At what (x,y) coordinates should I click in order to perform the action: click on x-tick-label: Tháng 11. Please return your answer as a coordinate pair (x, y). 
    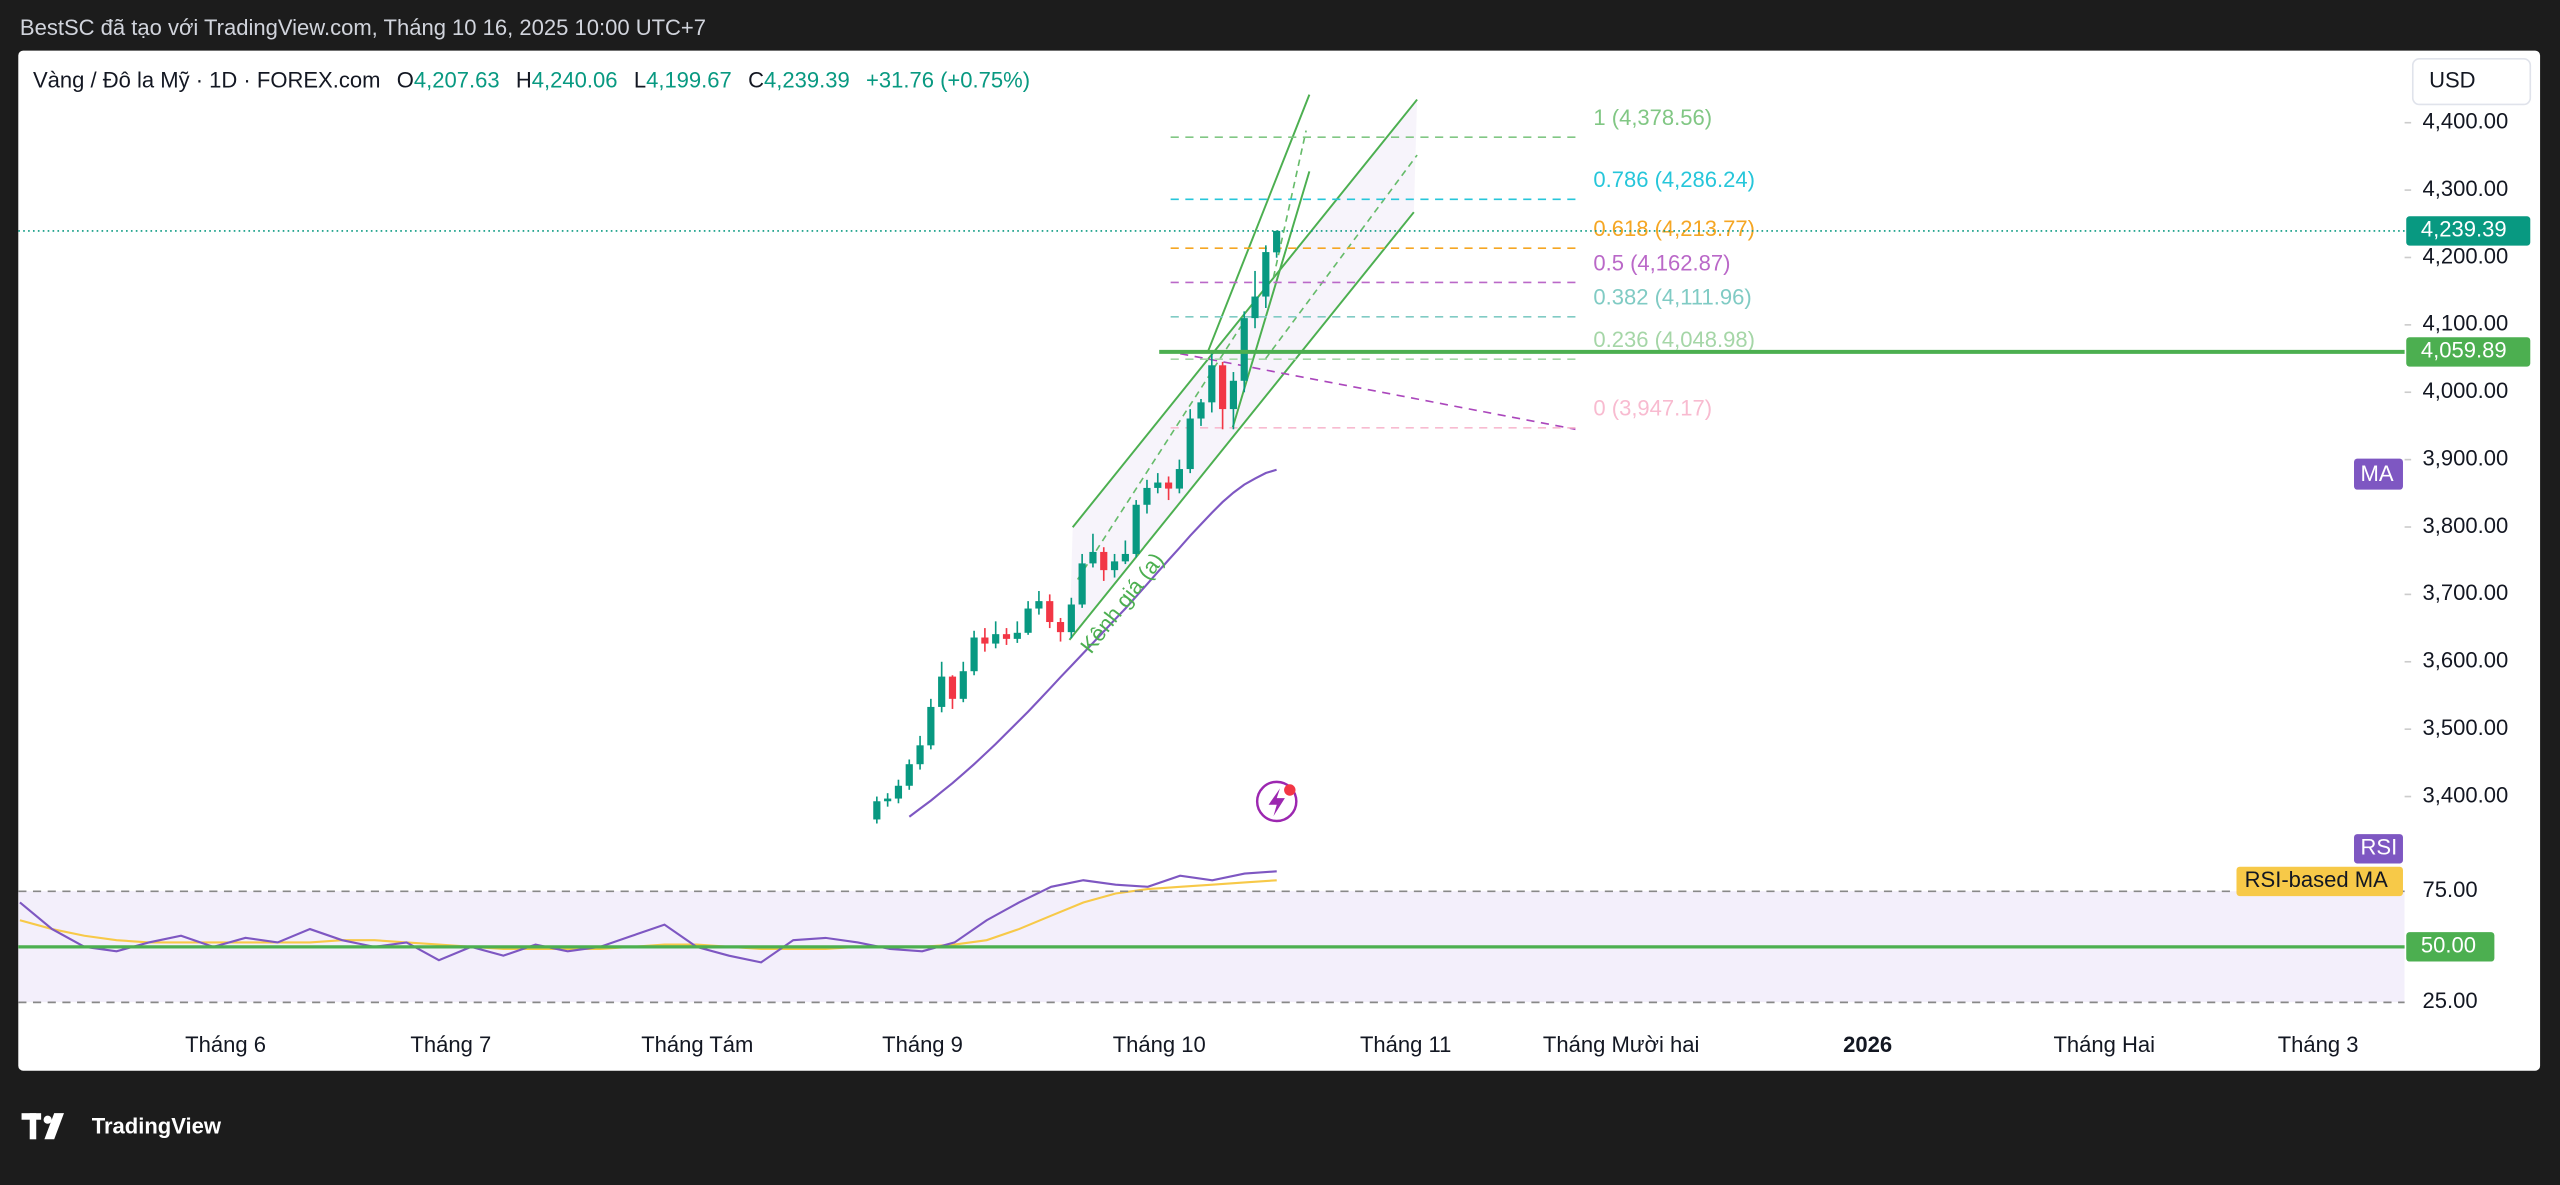
    Looking at the image, I should click on (1405, 1044).